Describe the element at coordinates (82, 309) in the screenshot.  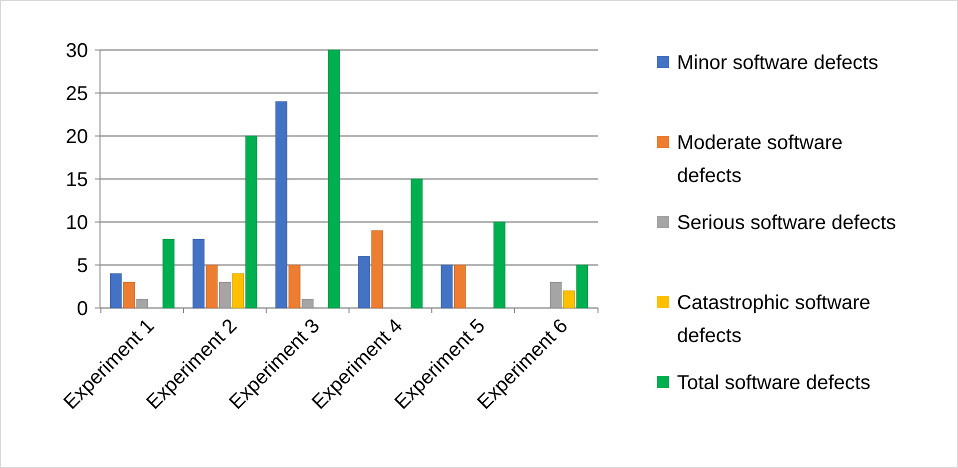
I see `y-tick-label: 0` at that location.